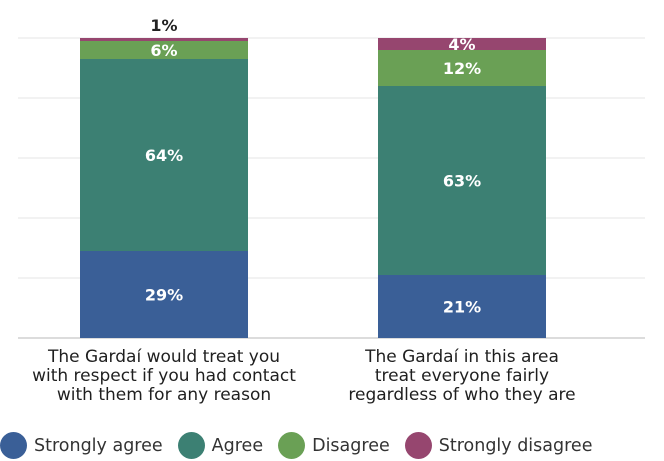 The image size is (664, 461). I want to click on legend-label-agree: Agree, so click(237, 445).